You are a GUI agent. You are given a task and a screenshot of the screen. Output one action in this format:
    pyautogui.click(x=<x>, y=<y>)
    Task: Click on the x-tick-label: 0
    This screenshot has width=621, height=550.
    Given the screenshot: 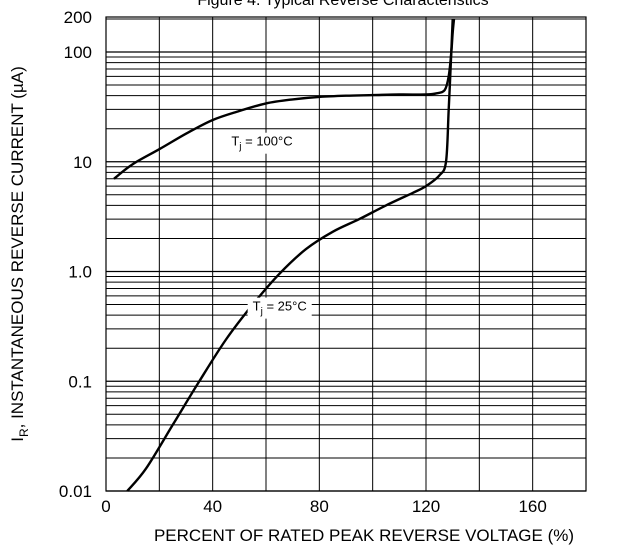 What is the action you would take?
    pyautogui.click(x=105, y=506)
    